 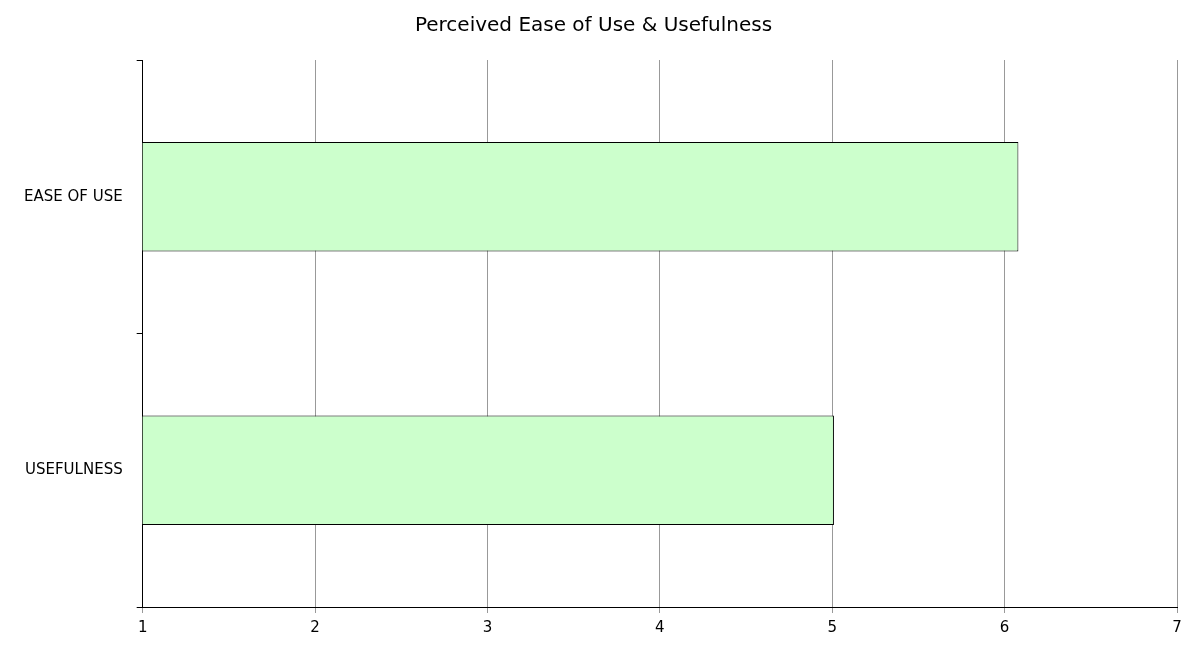 I want to click on x-tick-label: 4, so click(x=660, y=626).